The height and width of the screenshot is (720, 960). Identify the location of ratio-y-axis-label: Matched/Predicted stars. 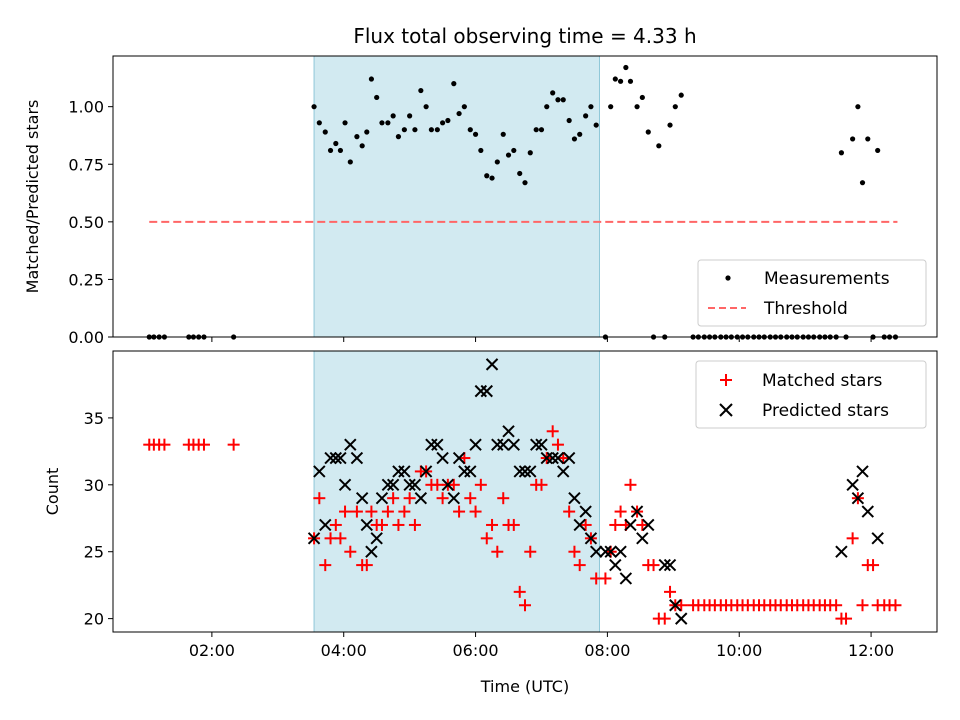
(32, 197).